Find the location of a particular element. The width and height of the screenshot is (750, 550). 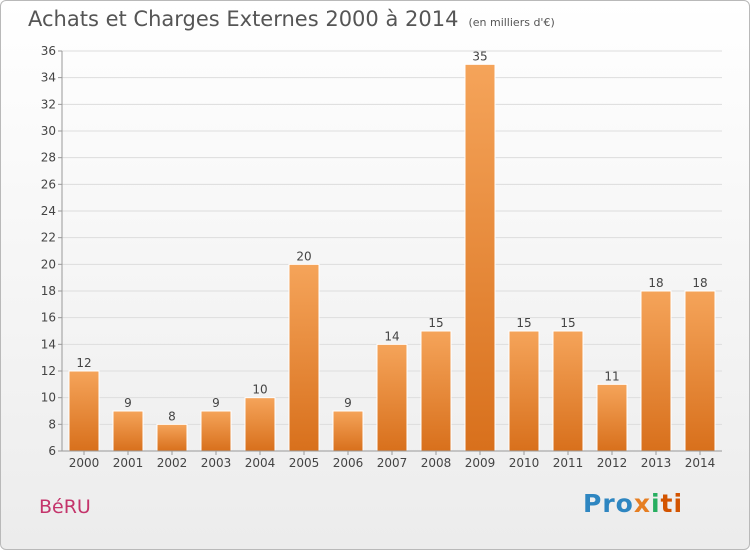

y-tick-label: 24 is located at coordinates (48, 211).